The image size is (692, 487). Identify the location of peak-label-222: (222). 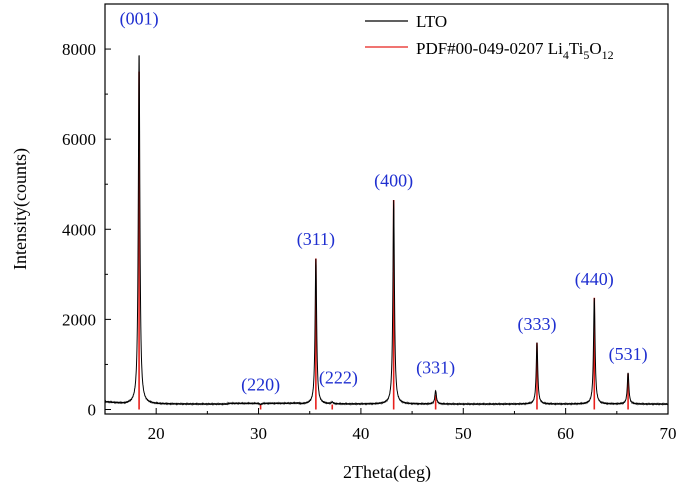
(338, 377).